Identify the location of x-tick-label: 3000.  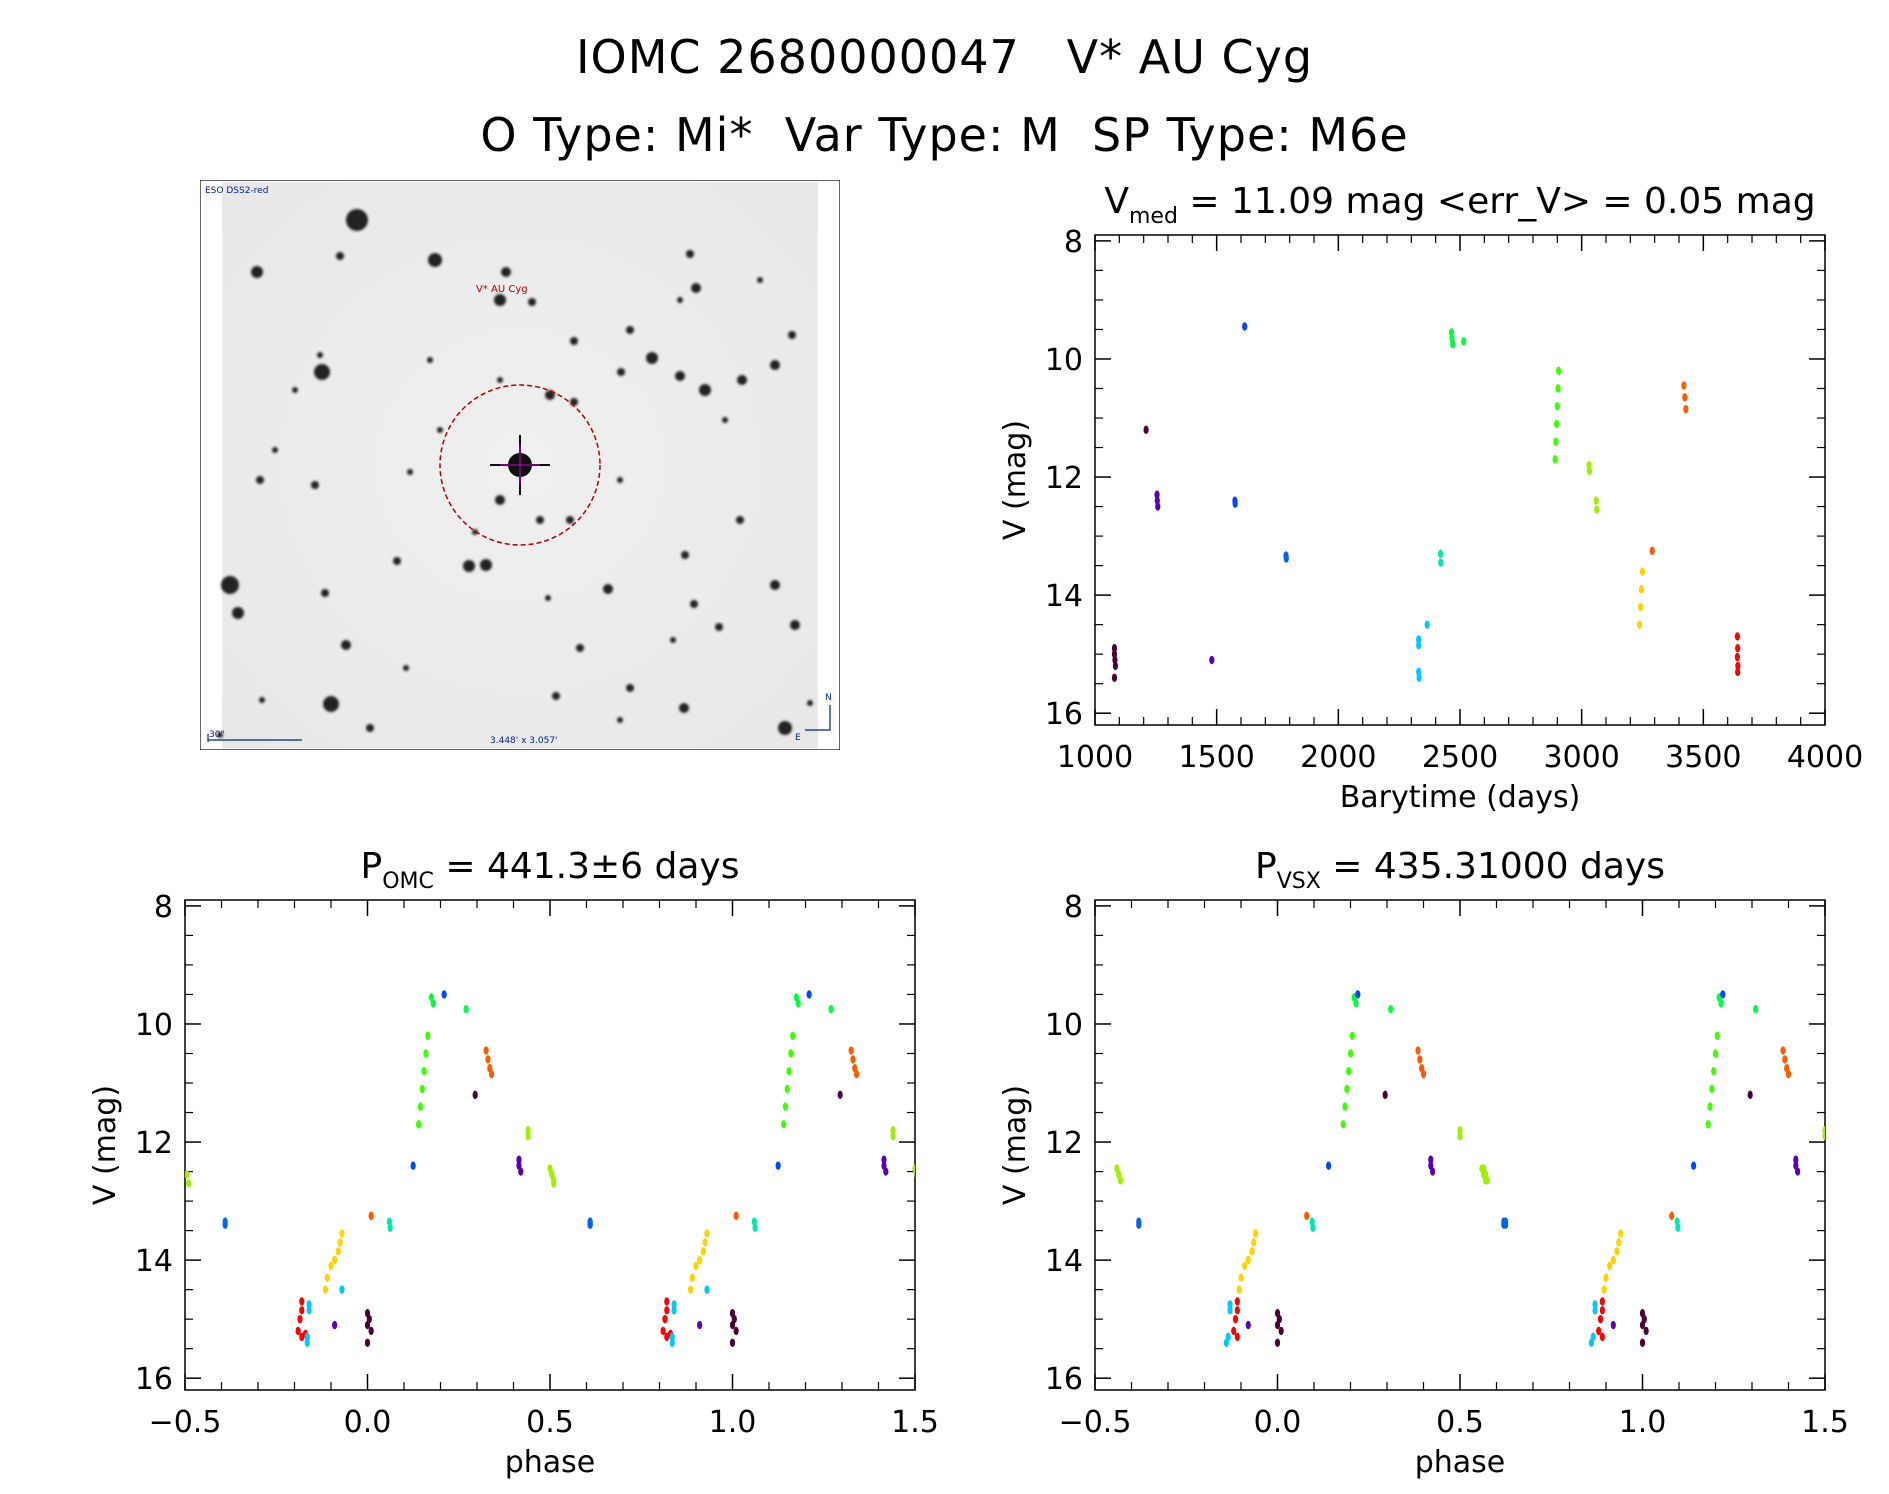
(1581, 757).